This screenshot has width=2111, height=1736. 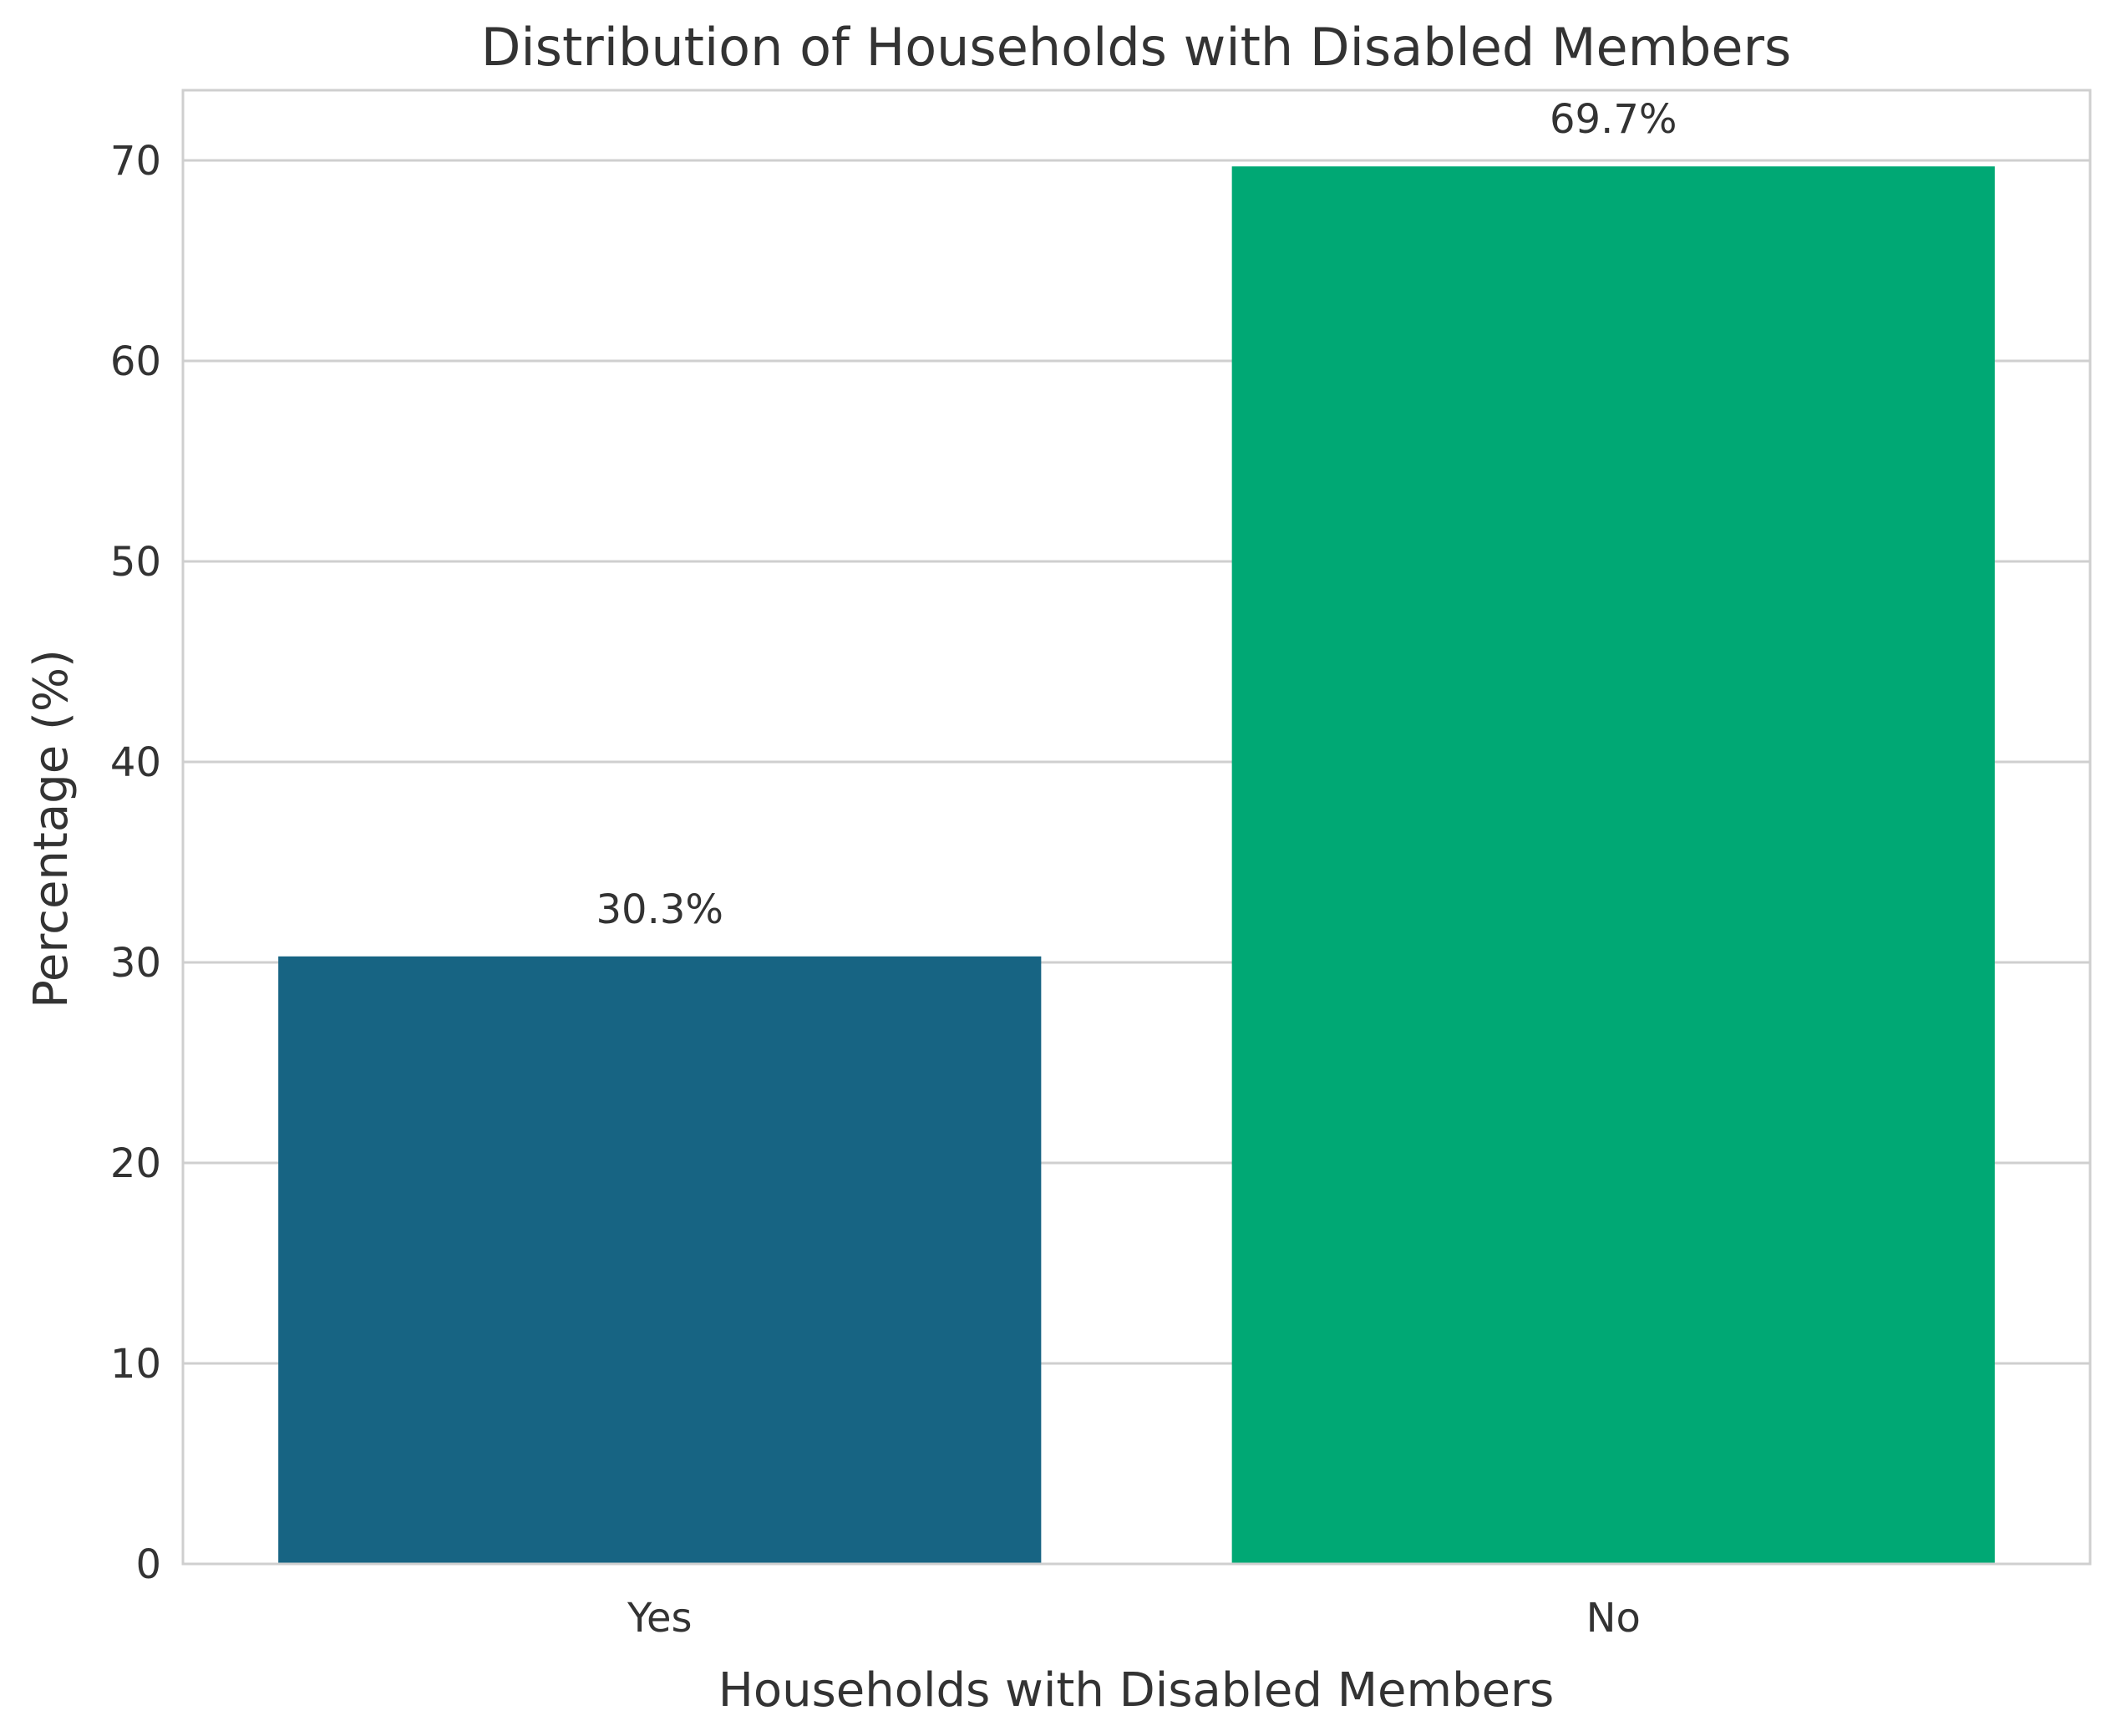 I want to click on y-axis-label: Percentage (%), so click(x=51, y=828).